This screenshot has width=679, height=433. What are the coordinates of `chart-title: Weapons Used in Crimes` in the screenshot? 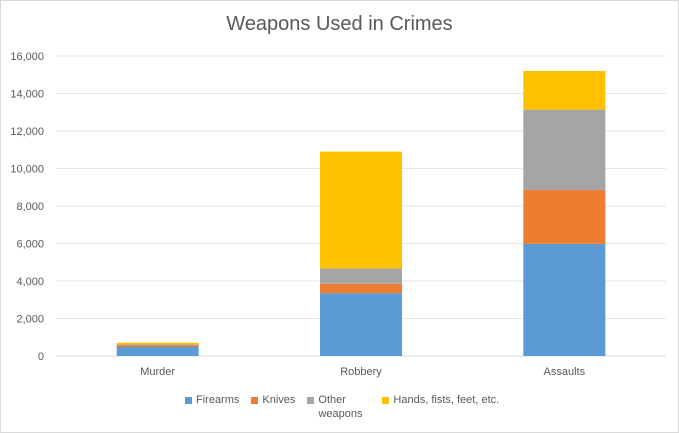 It's located at (339, 24).